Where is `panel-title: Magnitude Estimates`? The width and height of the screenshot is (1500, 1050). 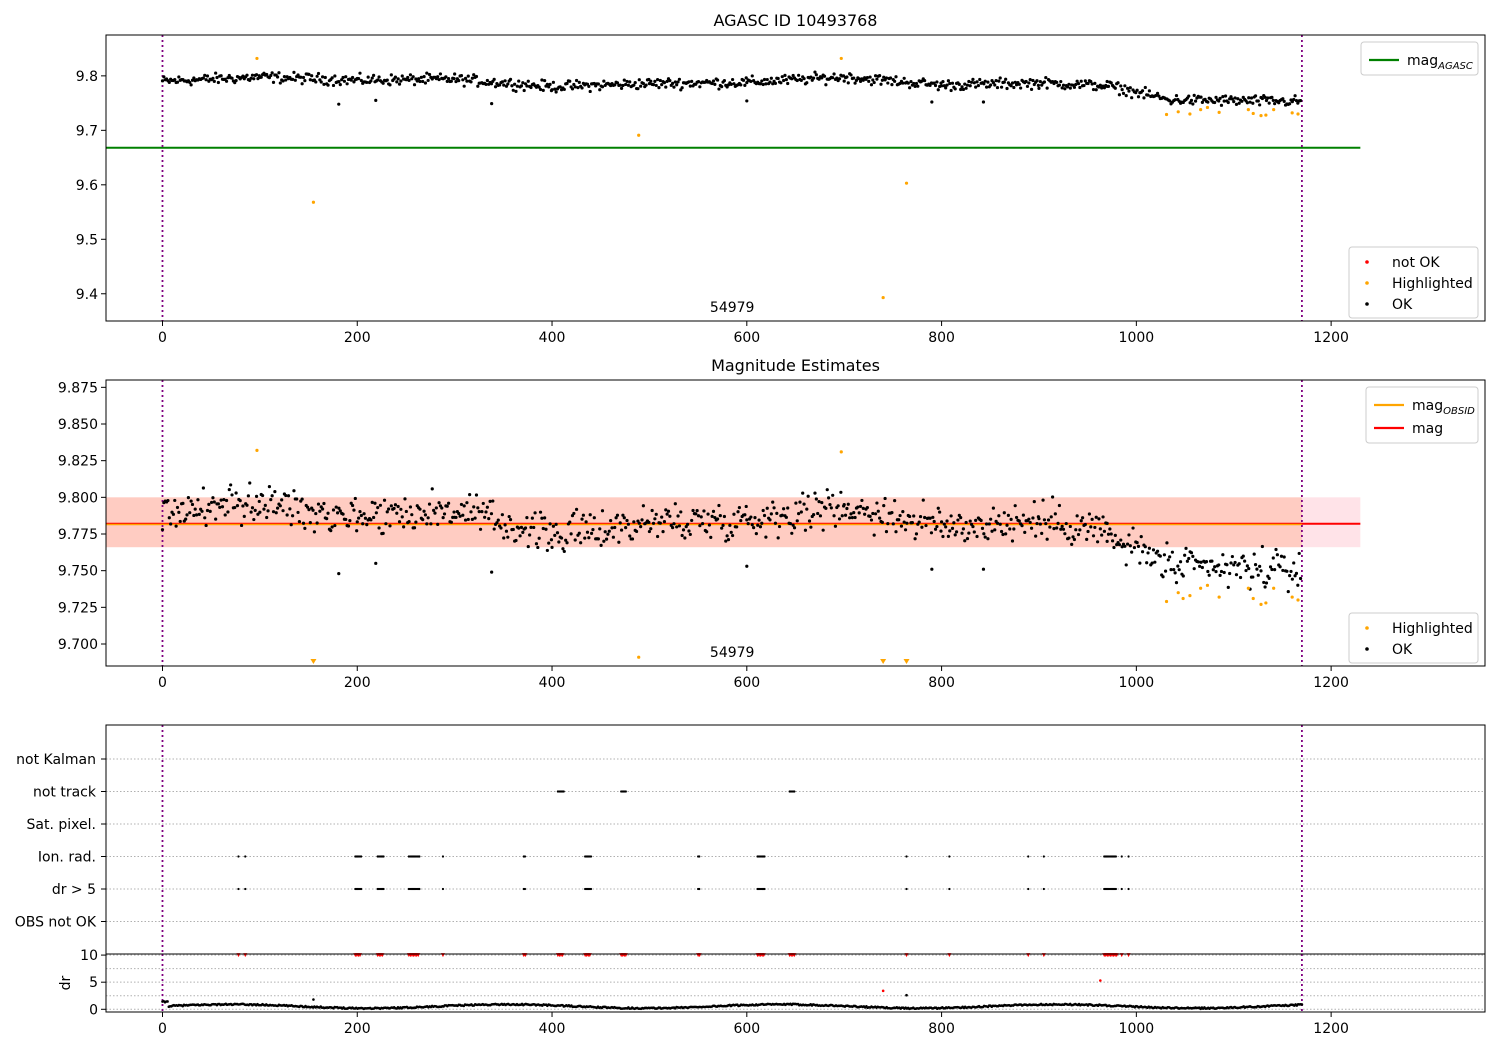 panel-title: Magnitude Estimates is located at coordinates (795, 365).